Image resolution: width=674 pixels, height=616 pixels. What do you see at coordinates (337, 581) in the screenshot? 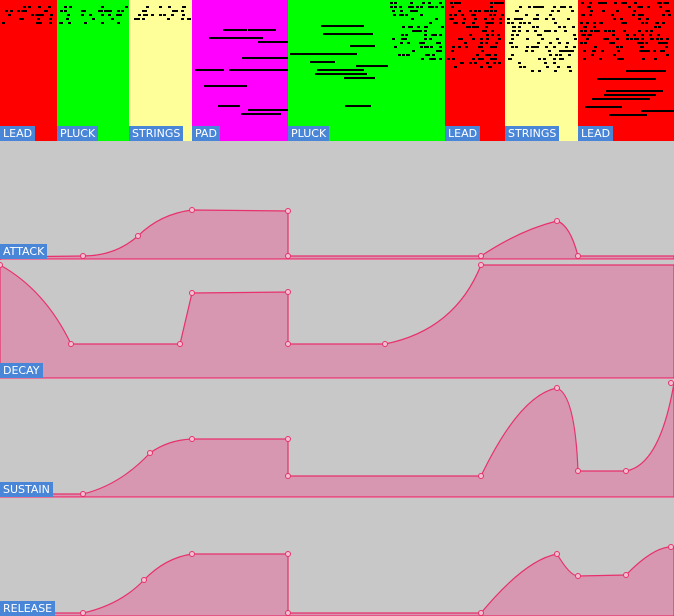
I see `automation-curve` at bounding box center [337, 581].